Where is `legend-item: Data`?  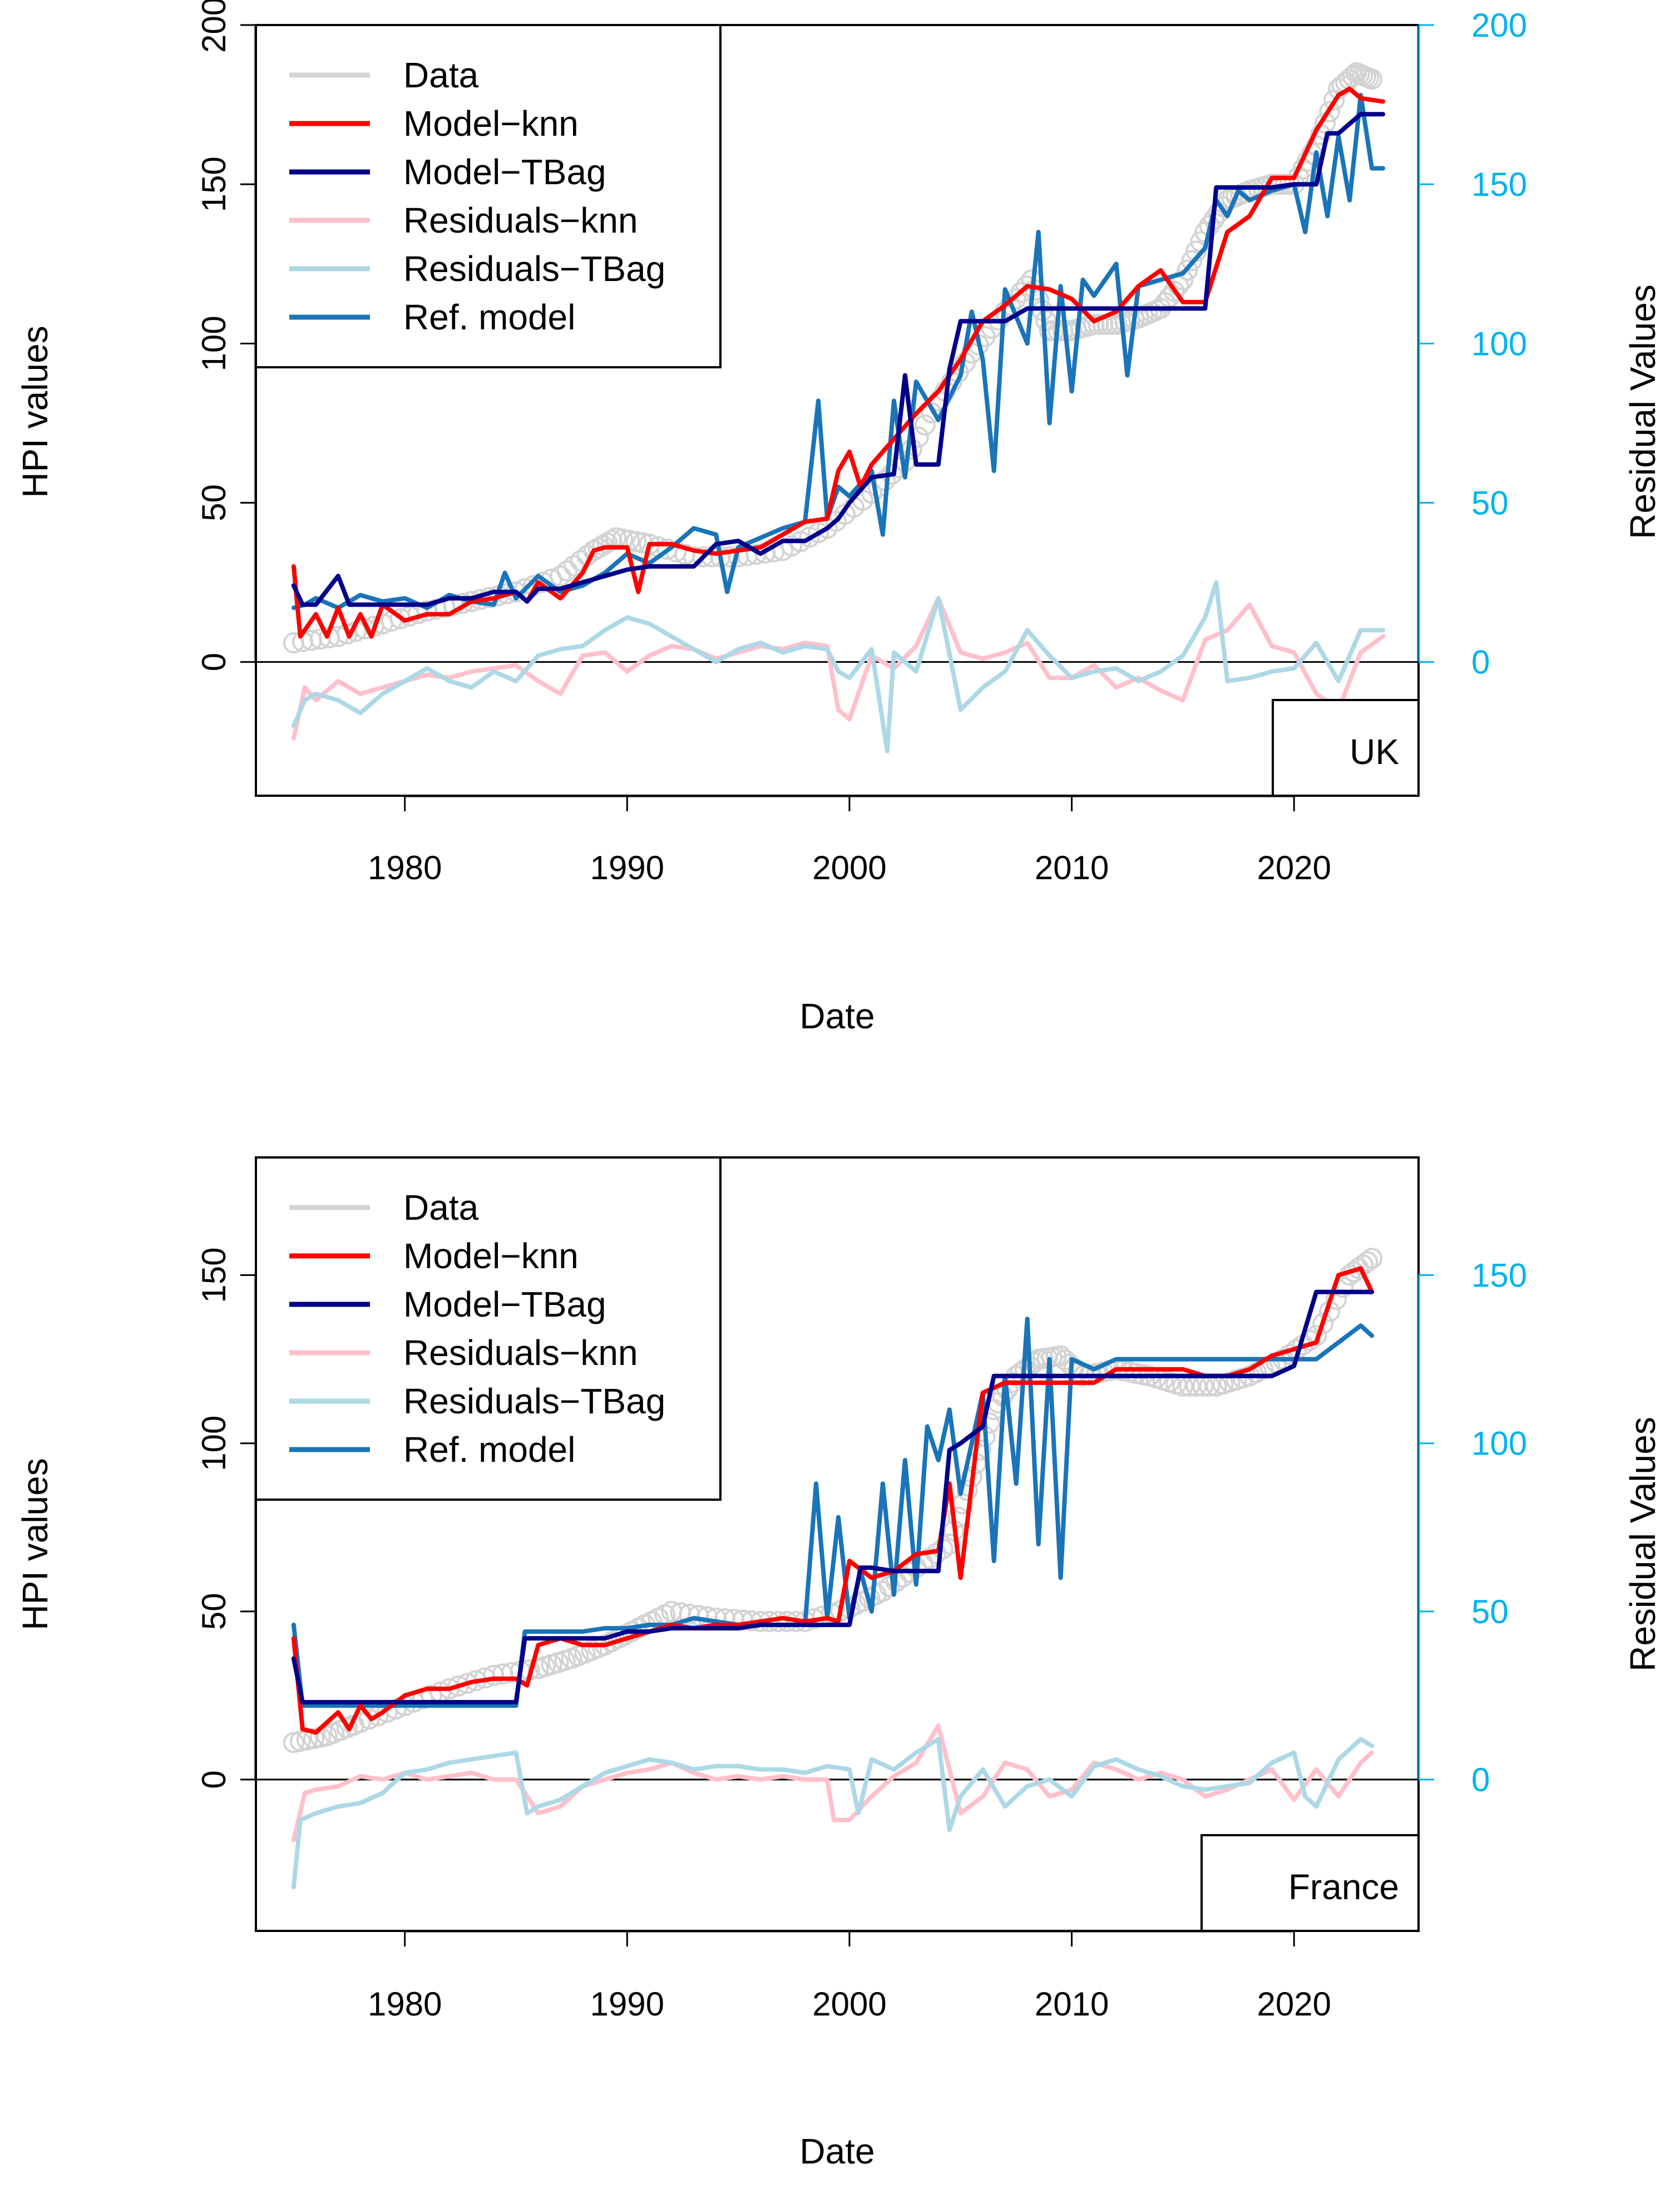
legend-item: Data is located at coordinates (384, 1207).